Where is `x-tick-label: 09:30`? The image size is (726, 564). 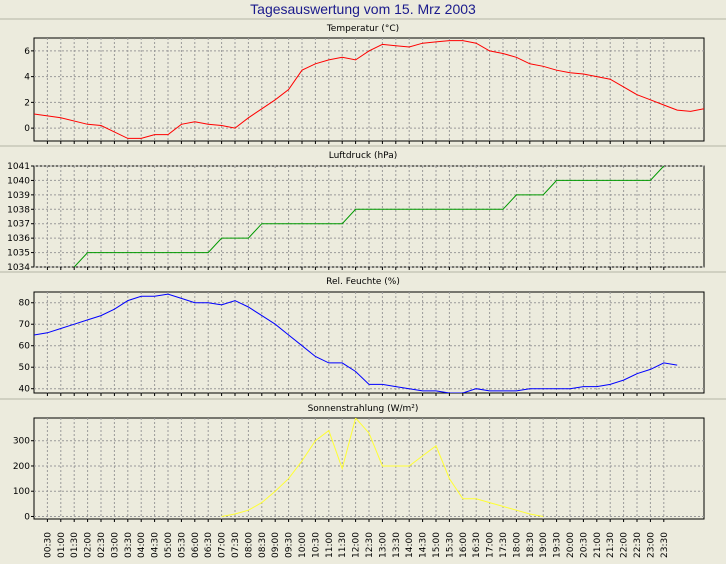 x-tick-label: 09:30 is located at coordinates (290, 545).